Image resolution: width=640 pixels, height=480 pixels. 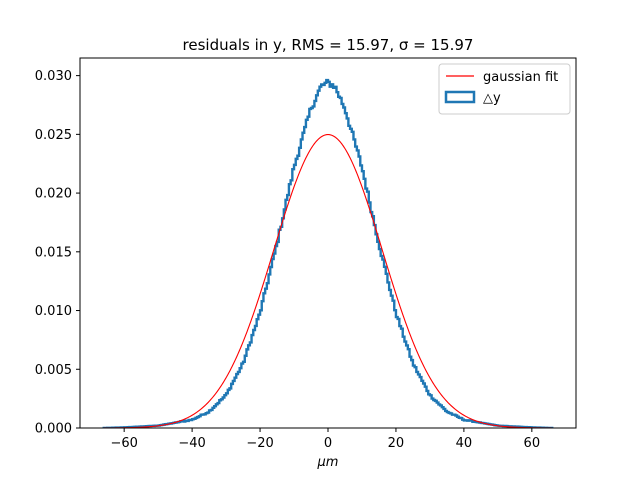 I want to click on x-tick-label: 40, so click(x=464, y=443).